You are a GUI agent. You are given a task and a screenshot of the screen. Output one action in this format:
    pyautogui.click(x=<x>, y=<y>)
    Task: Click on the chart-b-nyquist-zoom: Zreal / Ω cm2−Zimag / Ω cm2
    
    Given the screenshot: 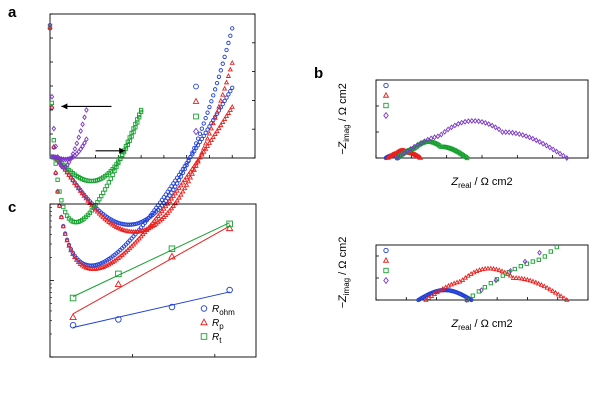 What is the action you would take?
    pyautogui.click(x=463, y=284)
    